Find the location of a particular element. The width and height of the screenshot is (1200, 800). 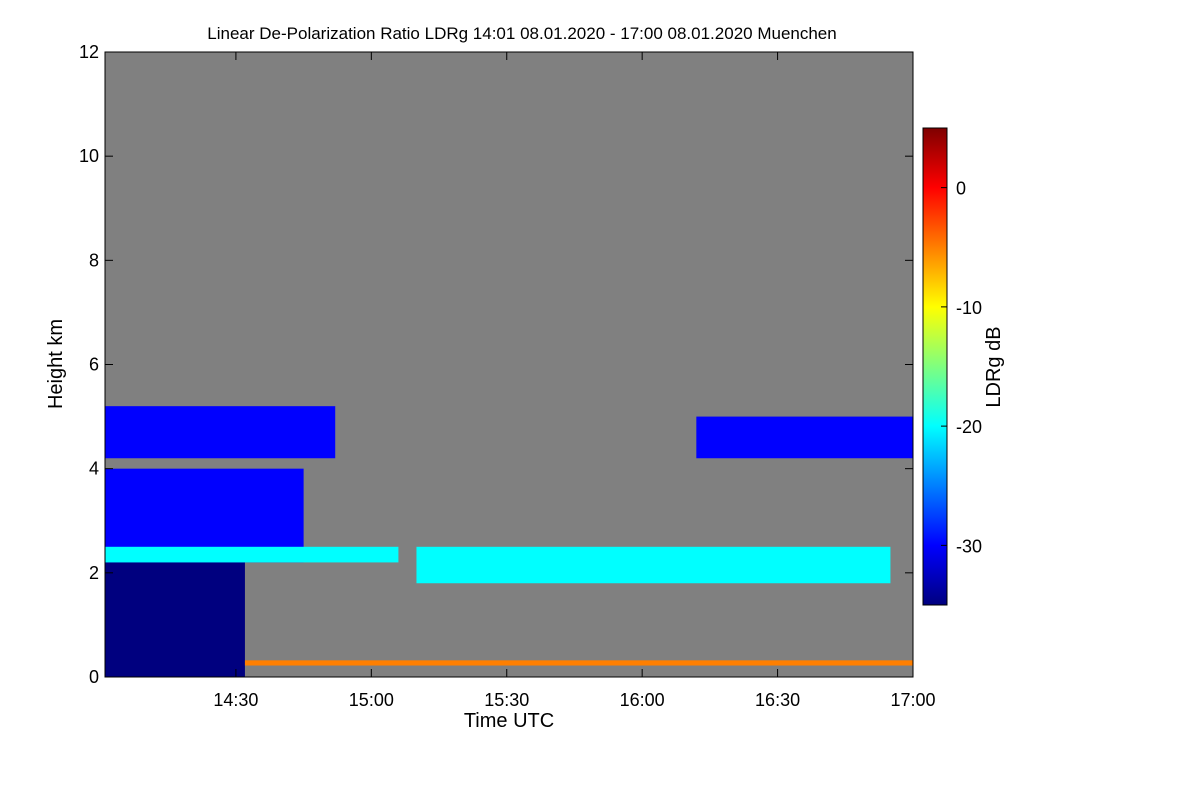

feature-mid-layer-band is located at coordinates (653, 565).